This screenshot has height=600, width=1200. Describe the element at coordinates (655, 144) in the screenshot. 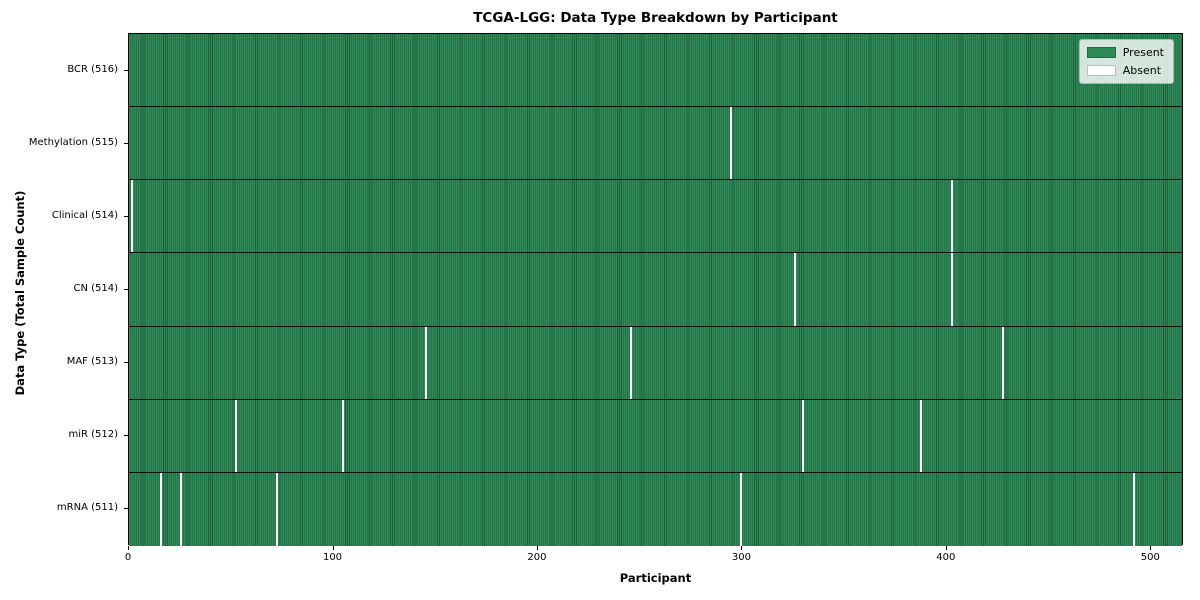

I see `chart-row-methylation` at that location.